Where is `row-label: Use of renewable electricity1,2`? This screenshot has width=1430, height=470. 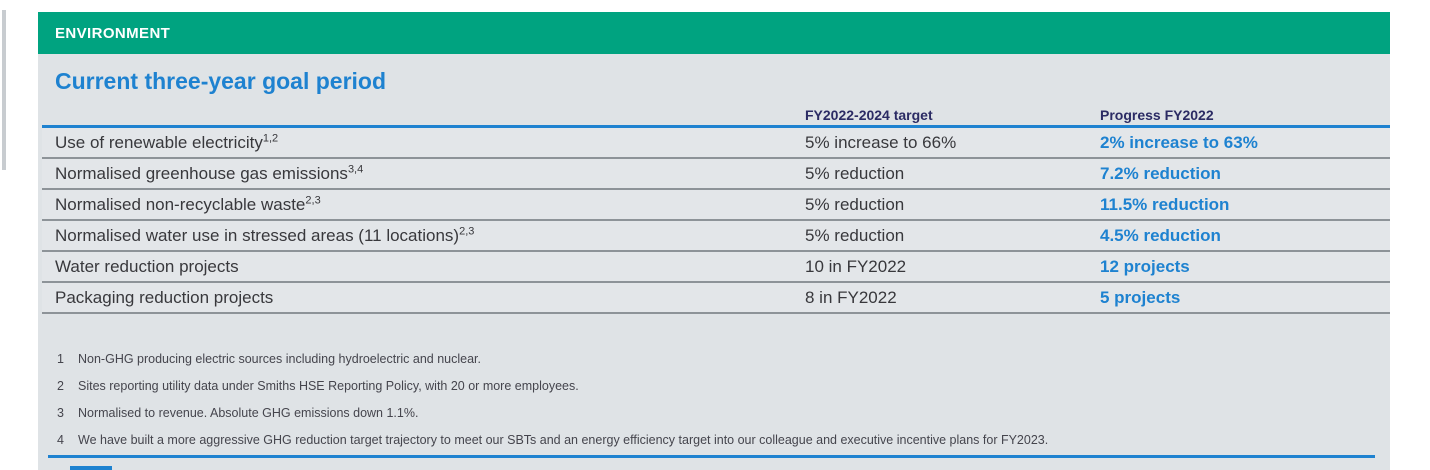 row-label: Use of renewable electricity1,2 is located at coordinates (167, 141).